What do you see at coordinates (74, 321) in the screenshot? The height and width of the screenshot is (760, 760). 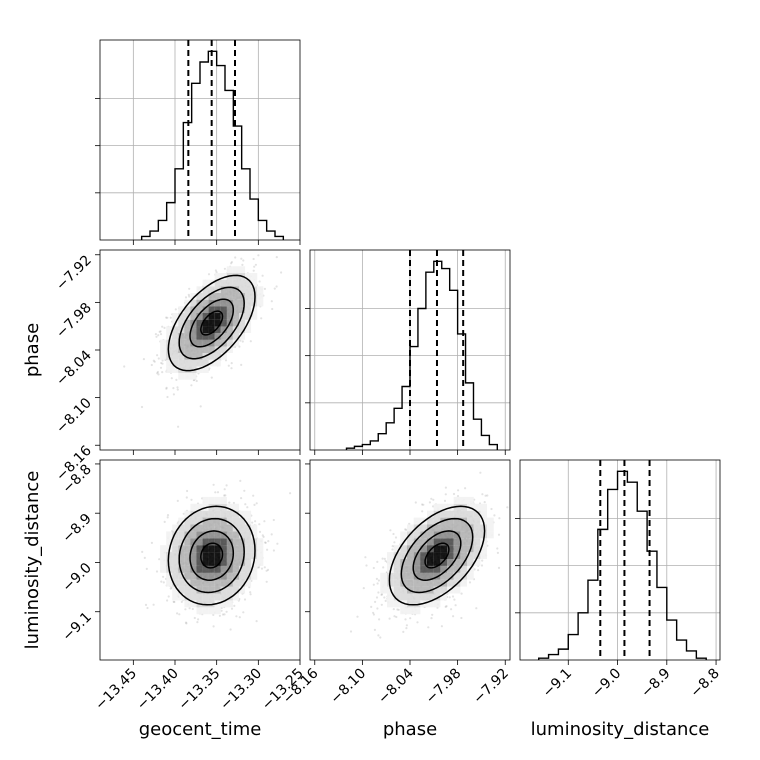 I see `y-tick-label: −7.98` at bounding box center [74, 321].